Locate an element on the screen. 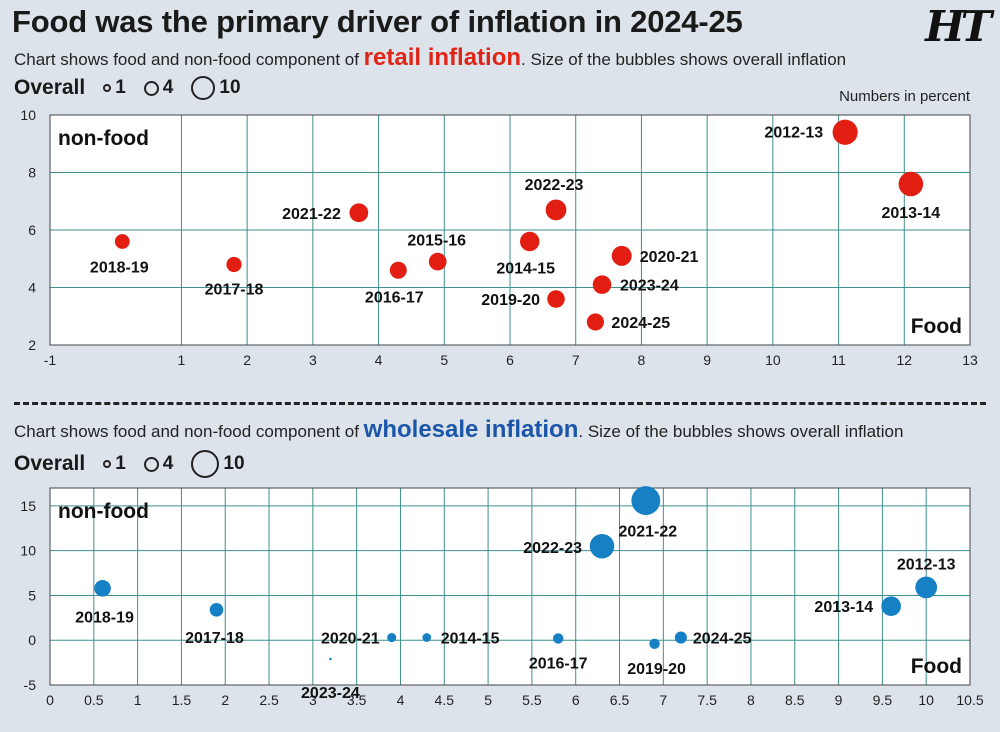 This screenshot has width=1000, height=732. wholesale-x-tick-label: 10.5 is located at coordinates (969, 700).